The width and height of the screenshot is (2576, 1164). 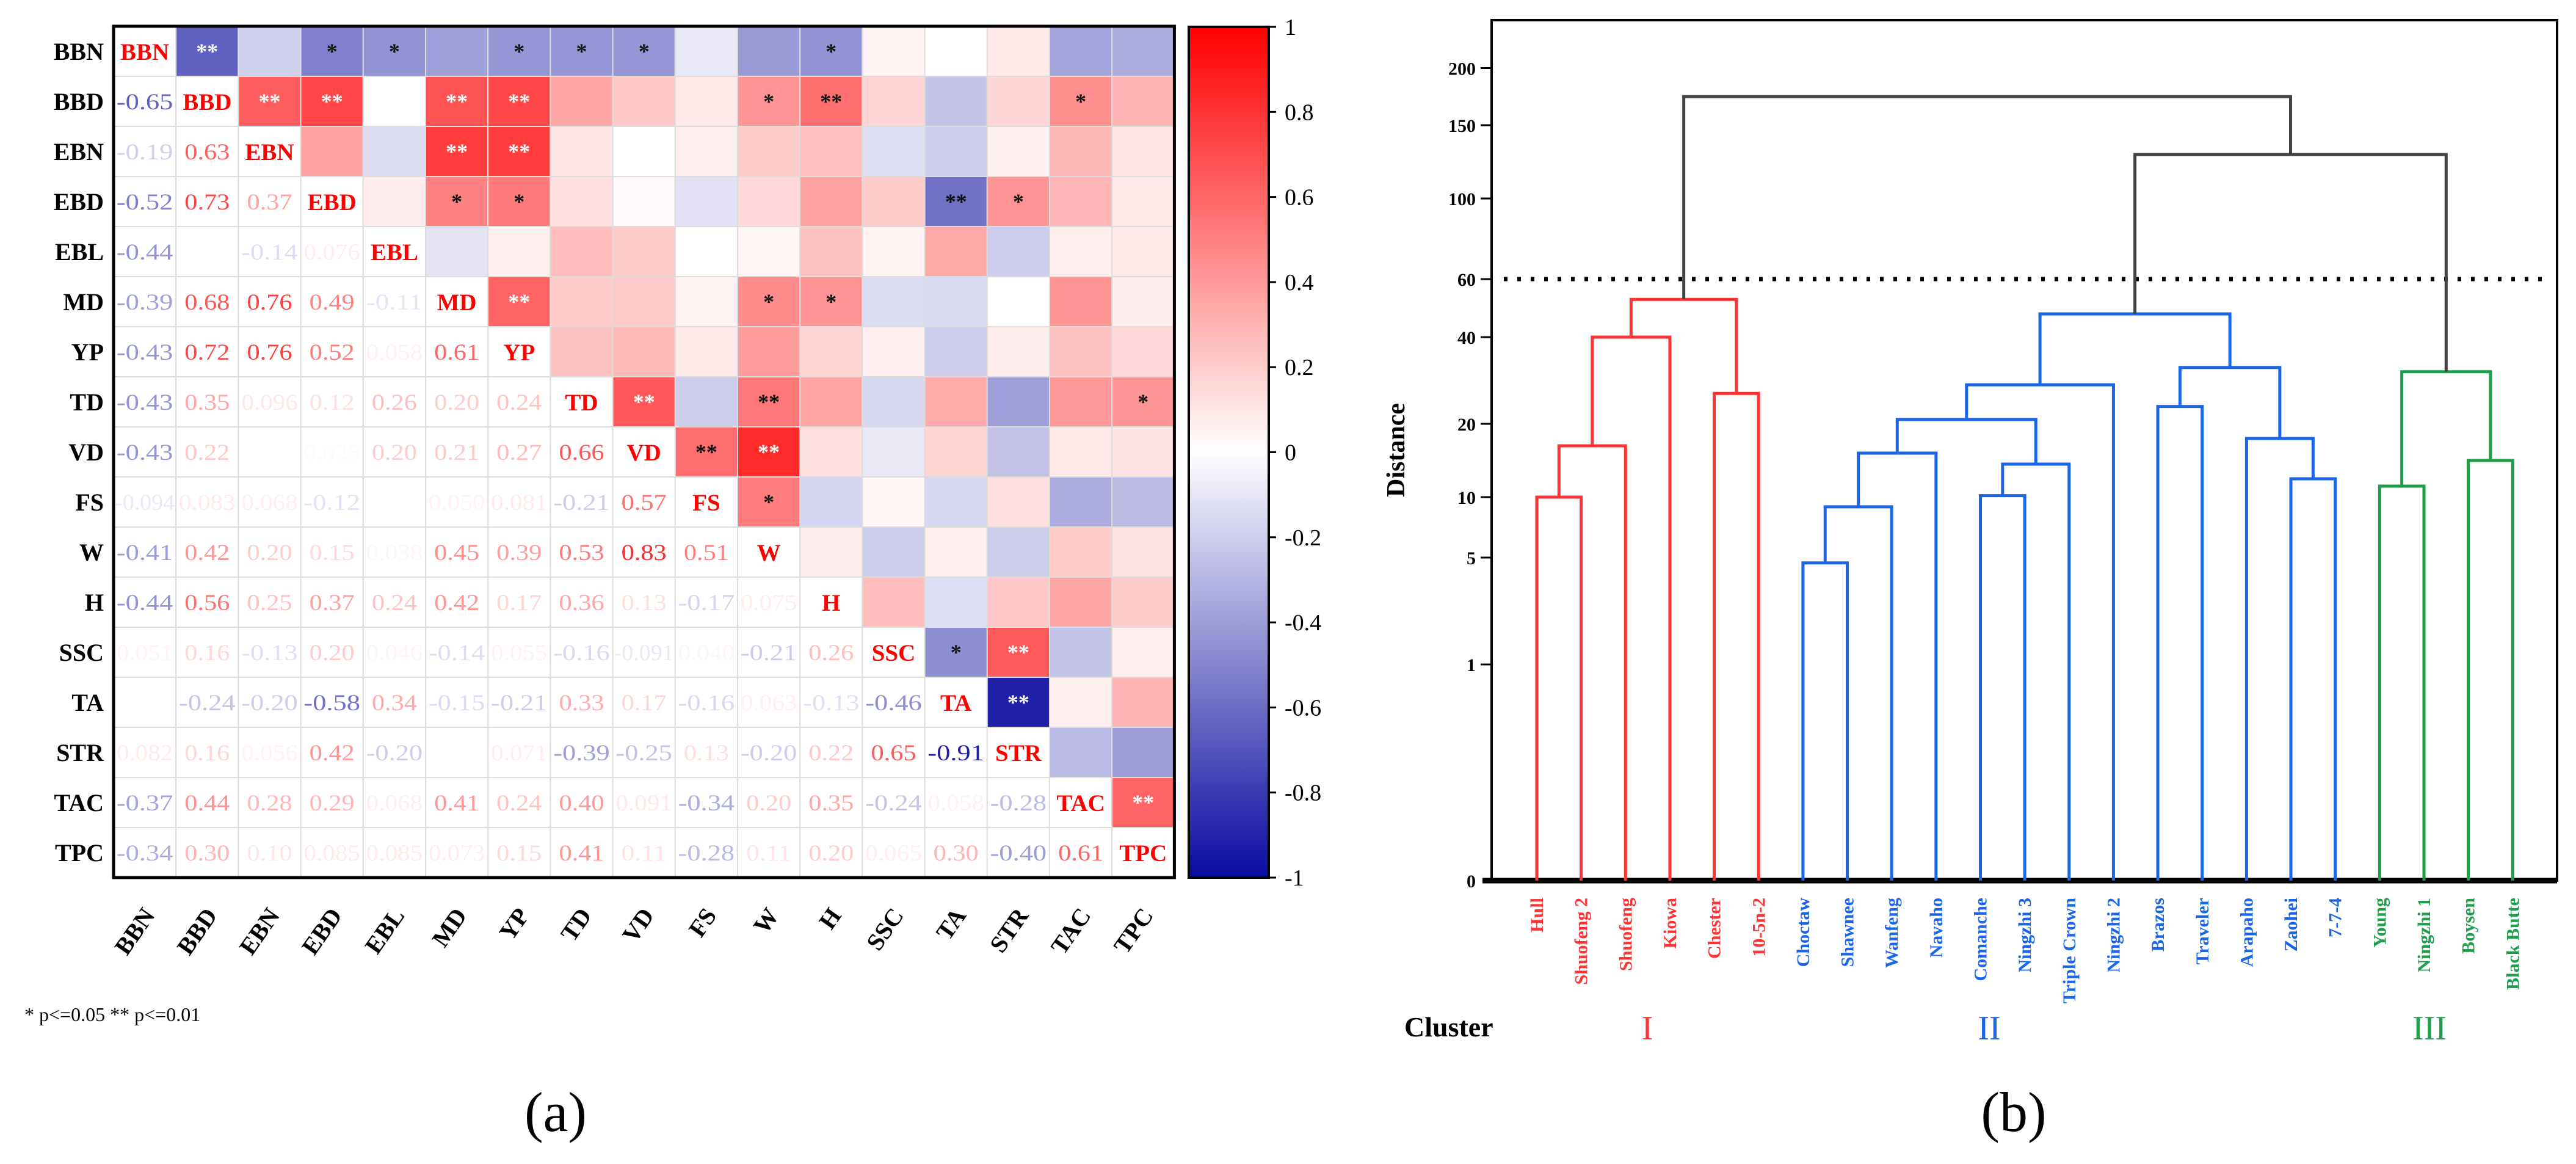 What do you see at coordinates (145, 503) in the screenshot?
I see `correlation-value: -0.094` at bounding box center [145, 503].